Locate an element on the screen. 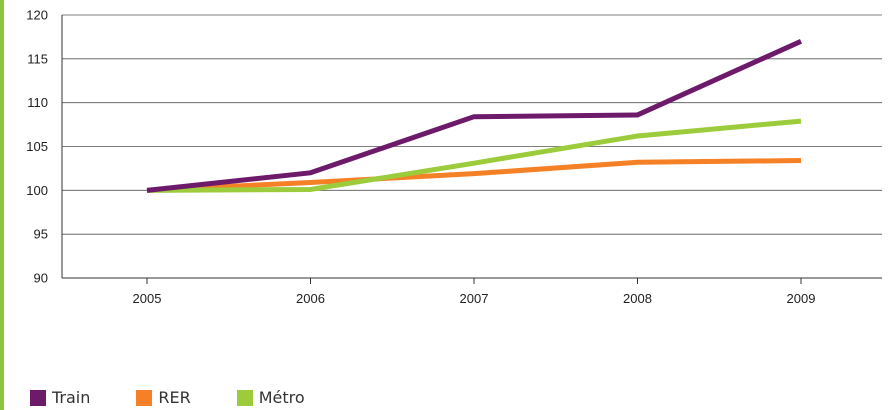 Image resolution: width=888 pixels, height=410 pixels. x-tick-label: 2006 is located at coordinates (310, 298).